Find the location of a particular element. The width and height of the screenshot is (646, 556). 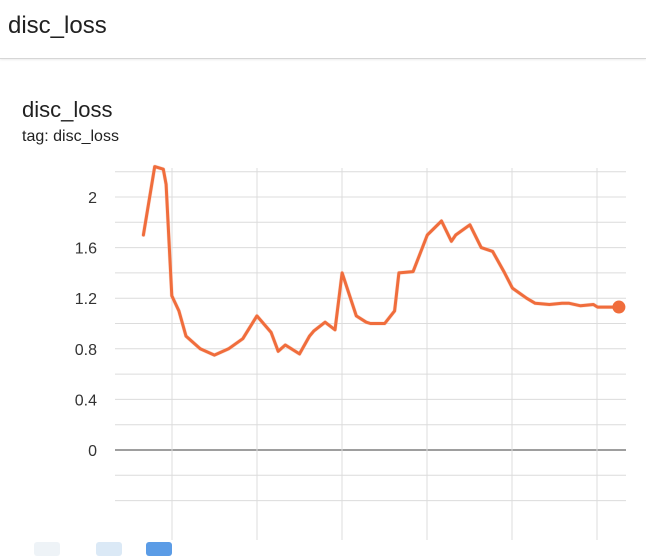

data-download-button is located at coordinates (159, 549).